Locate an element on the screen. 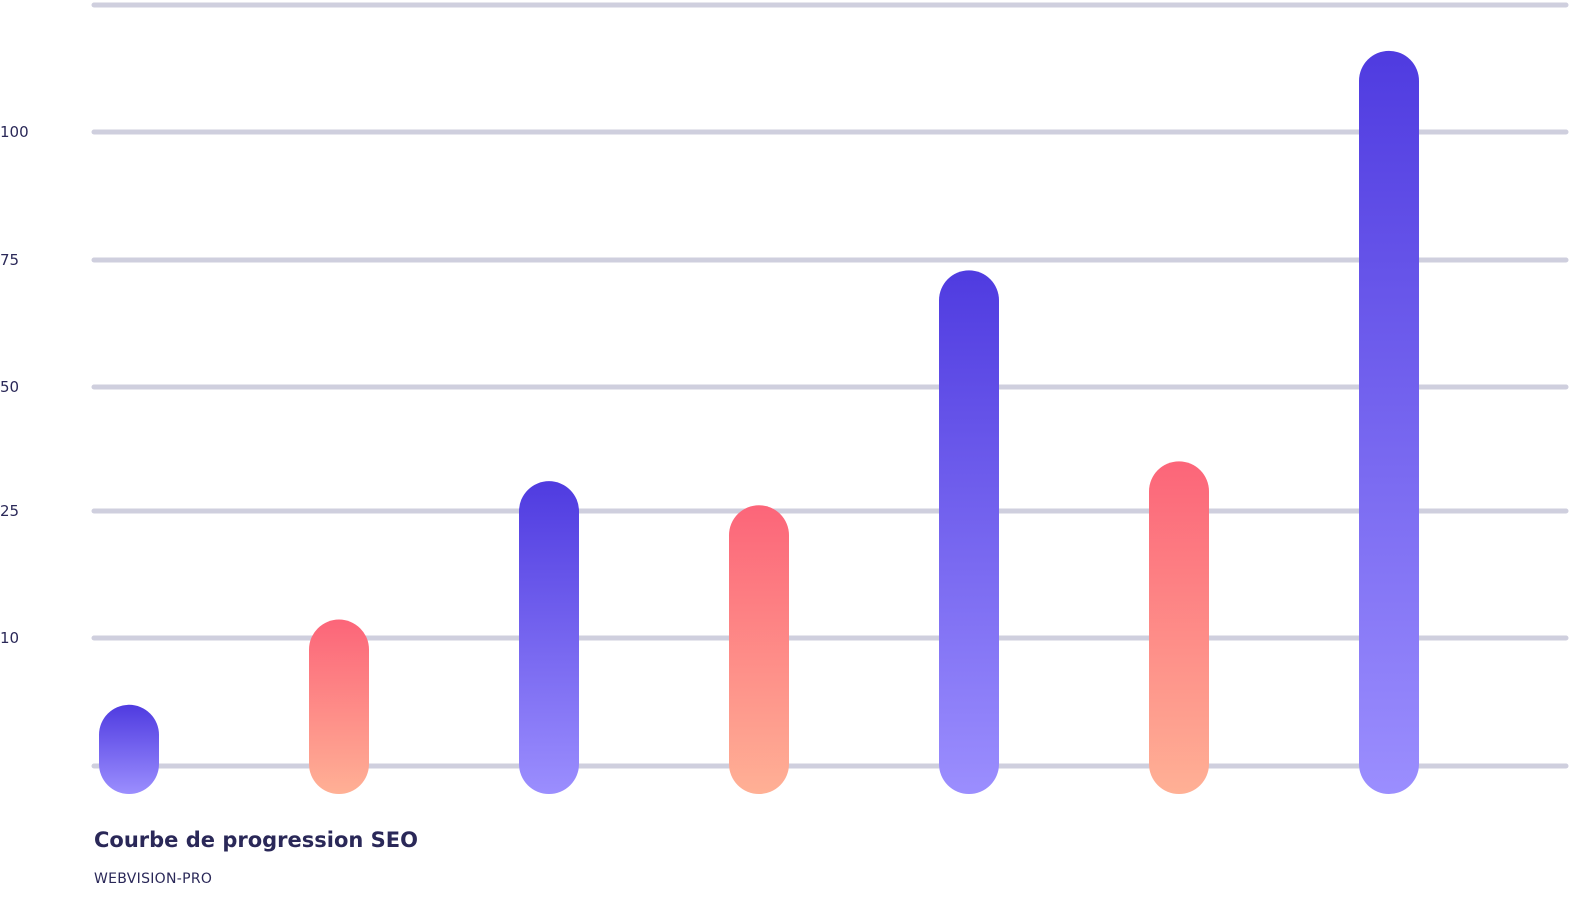 The height and width of the screenshot is (910, 1569). y-axis-tick-labels: 10 25 50 75 100 is located at coordinates (14, 385).